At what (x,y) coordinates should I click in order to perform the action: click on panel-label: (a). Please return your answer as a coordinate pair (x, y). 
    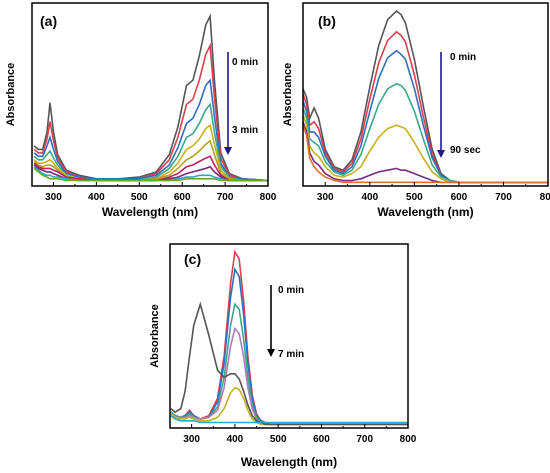
    Looking at the image, I should click on (48, 21).